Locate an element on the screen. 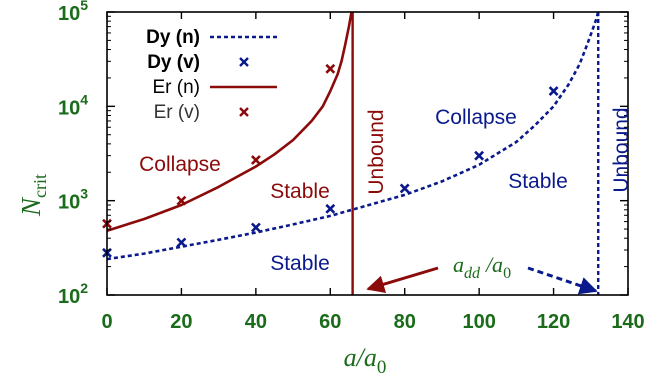 This screenshot has height=381, width=672. y-axis-title-sub: crit is located at coordinates (40, 186).